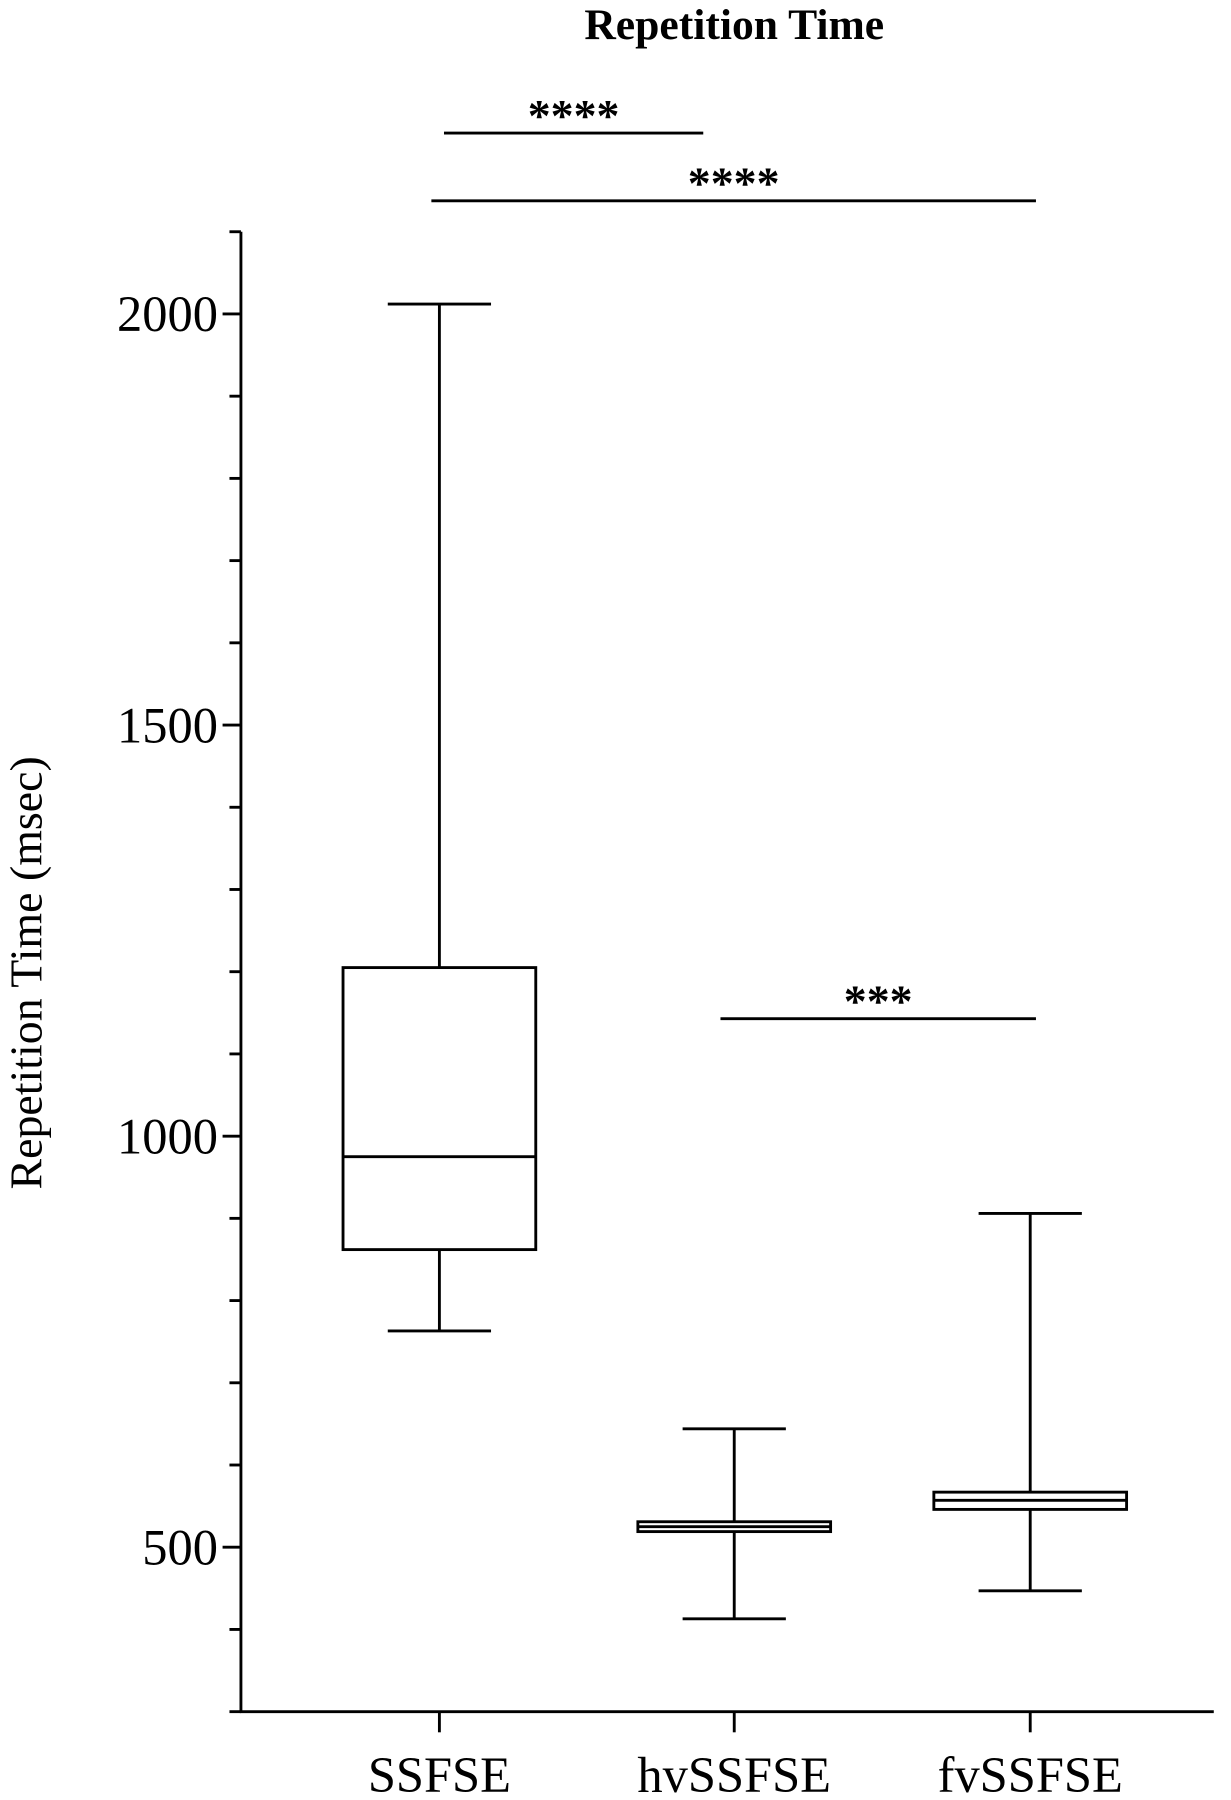 Image resolution: width=1231 pixels, height=1800 pixels. I want to click on box, so click(439, 1109).